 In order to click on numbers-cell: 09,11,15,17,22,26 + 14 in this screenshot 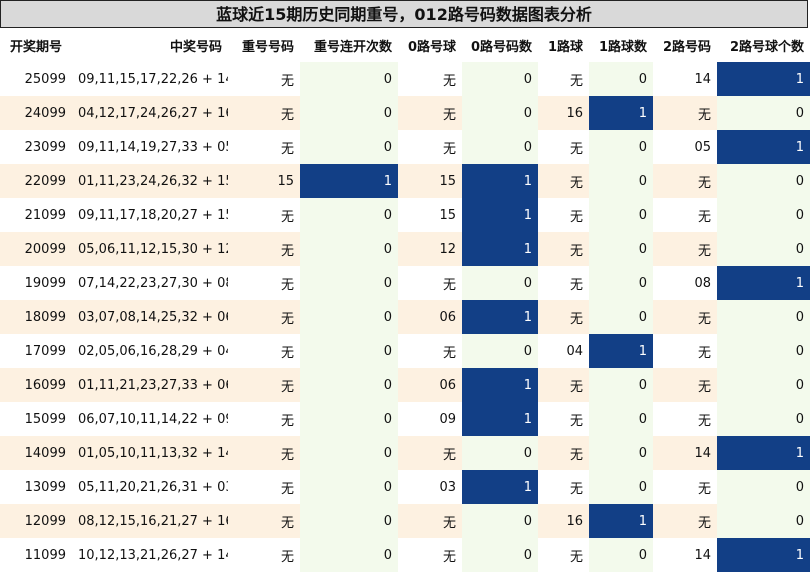, I will do `click(150, 79)`.